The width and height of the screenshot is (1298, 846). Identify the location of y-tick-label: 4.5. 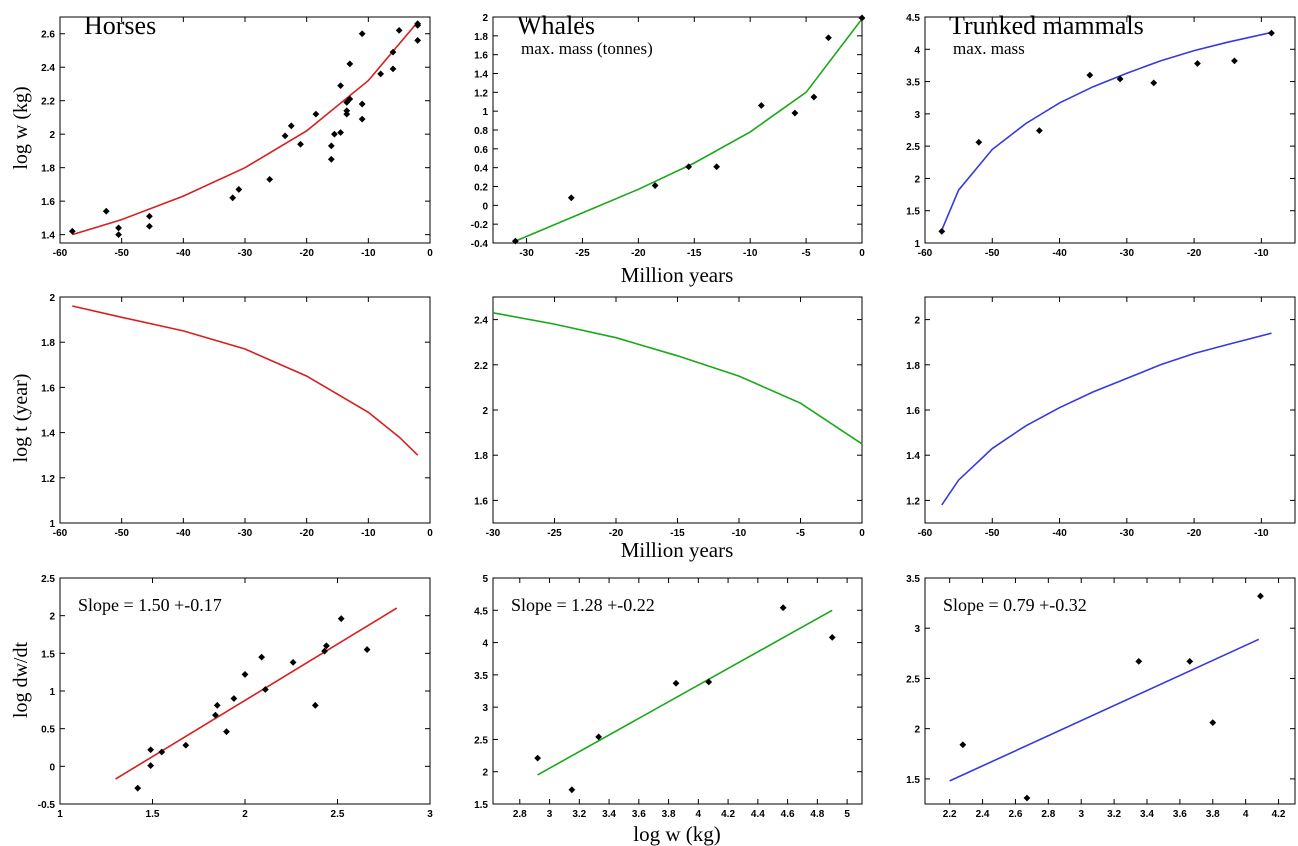
(481, 611).